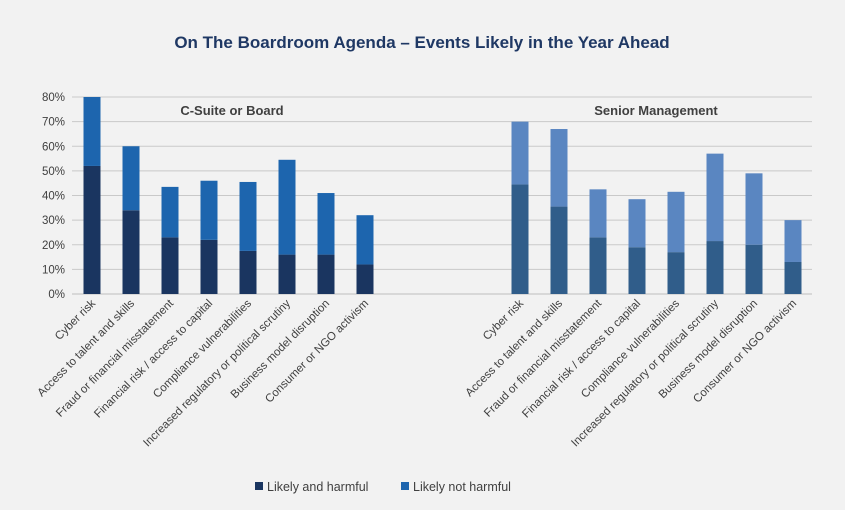  What do you see at coordinates (53, 123) in the screenshot?
I see `y-tick-label: 70%` at bounding box center [53, 123].